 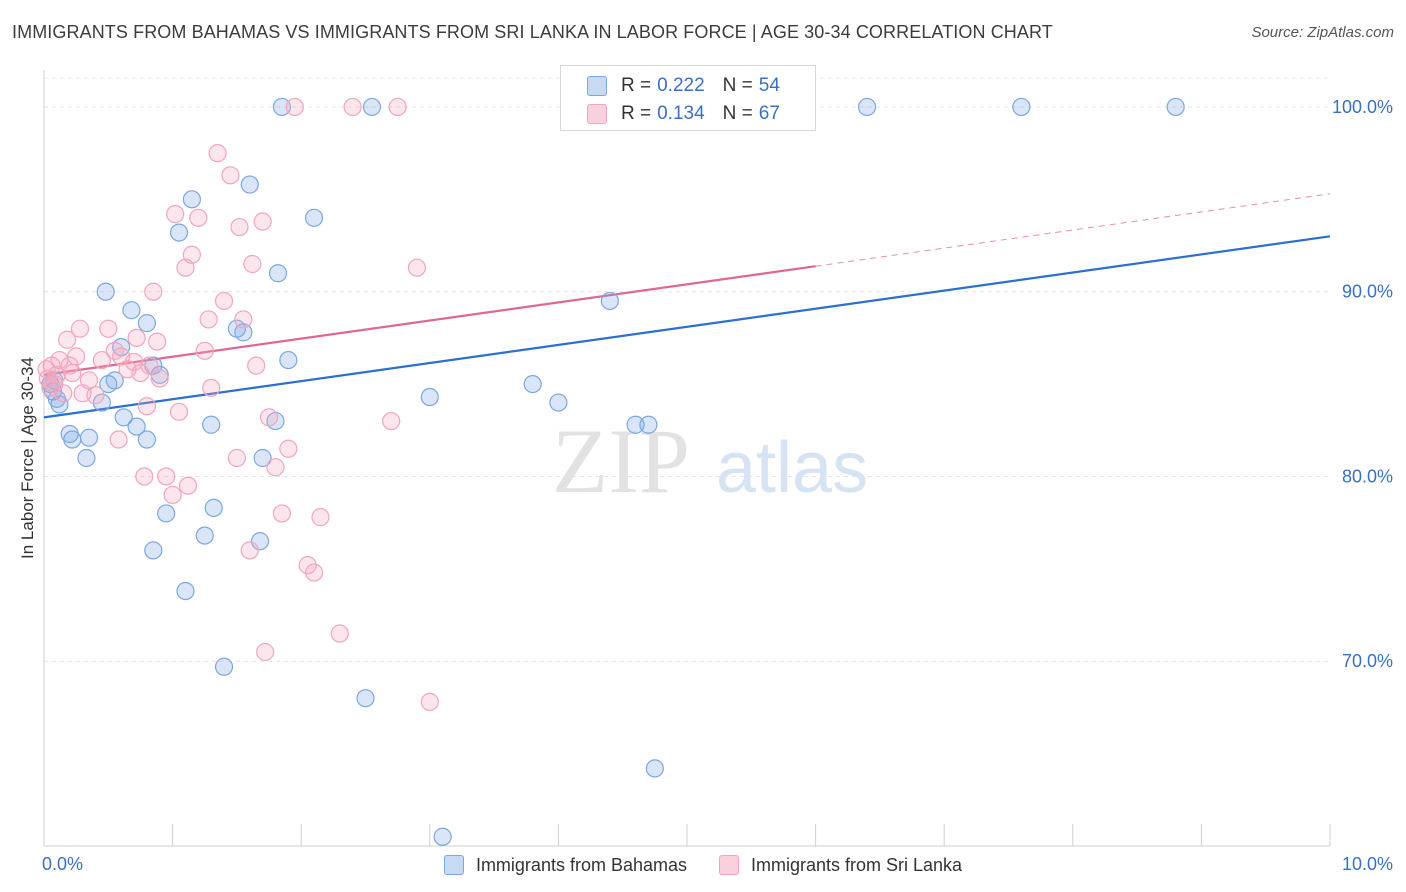 I want to click on series-legend-bahamas: Immigrants from Bahamas, so click(x=565, y=865).